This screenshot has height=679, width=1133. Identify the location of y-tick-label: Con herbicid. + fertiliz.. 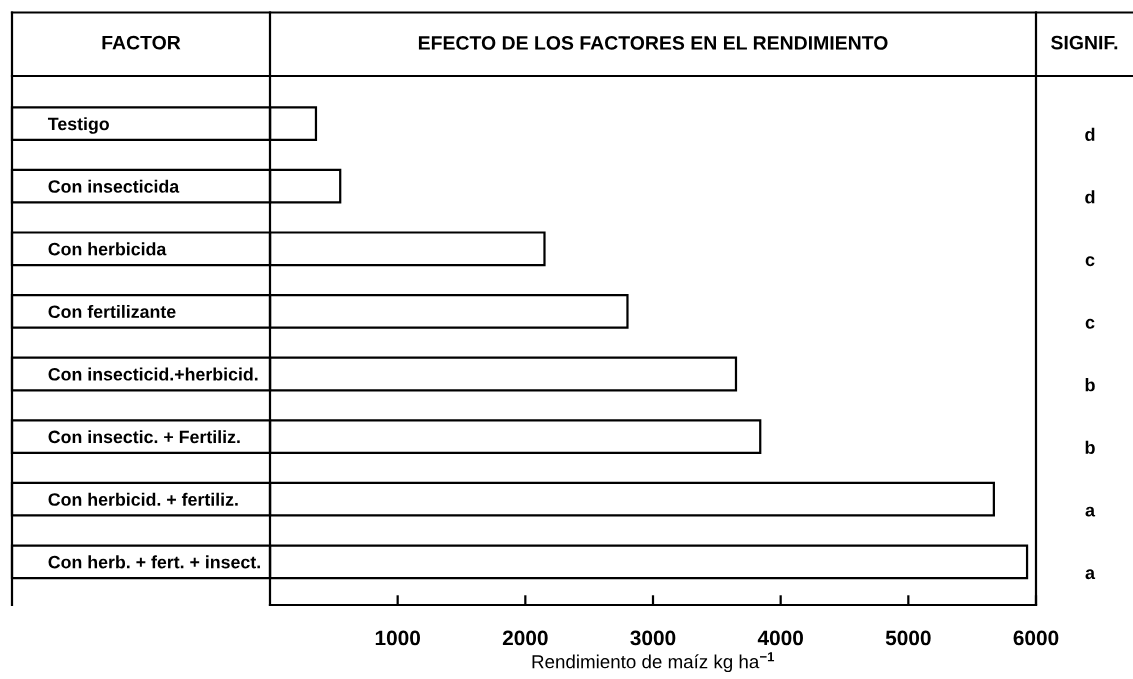
(143, 499).